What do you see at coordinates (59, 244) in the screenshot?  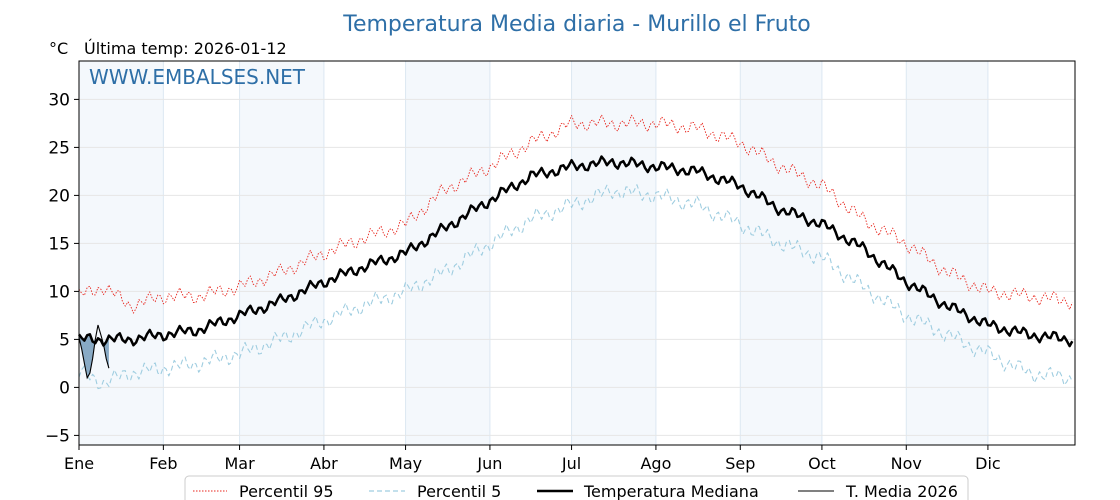 I see `y-tick-label: 15` at bounding box center [59, 244].